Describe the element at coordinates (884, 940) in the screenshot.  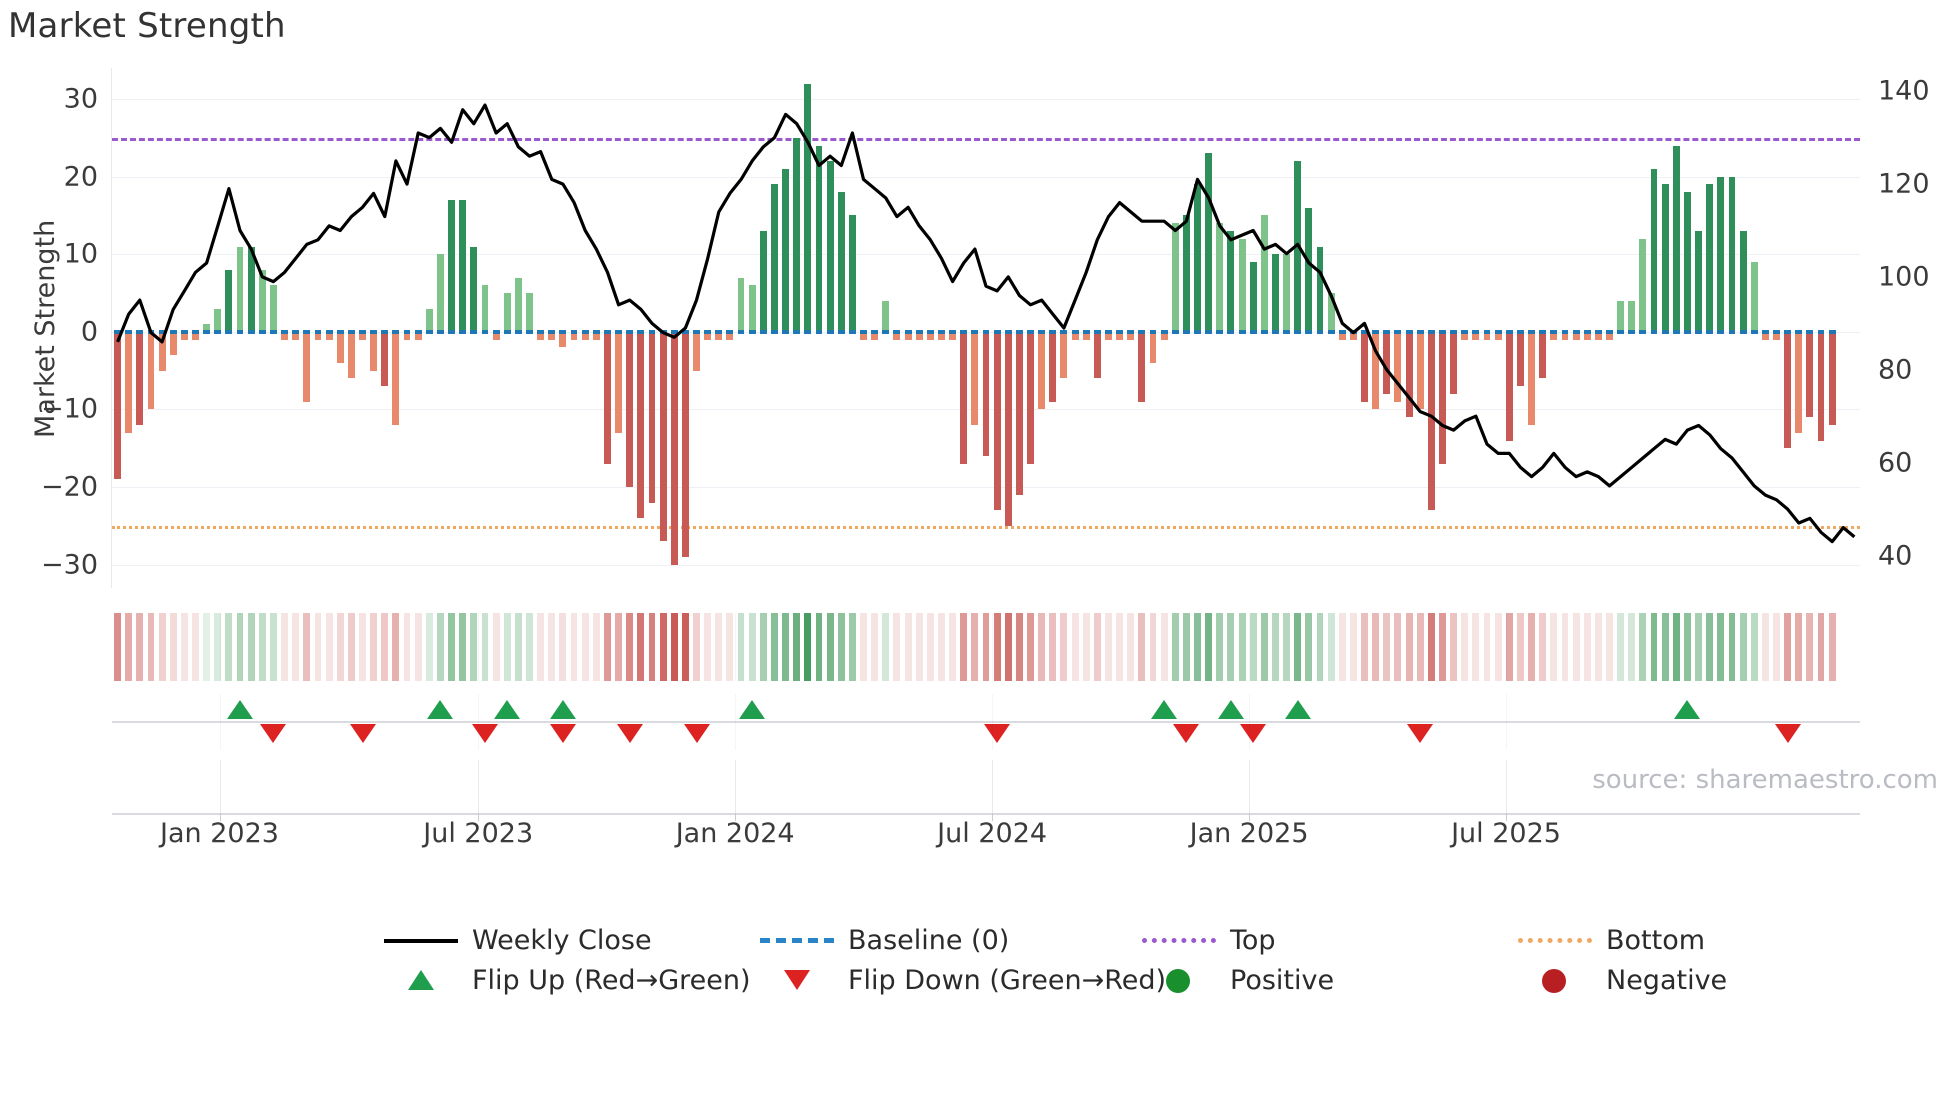
I see `legend-item: Baseline (0)` at that location.